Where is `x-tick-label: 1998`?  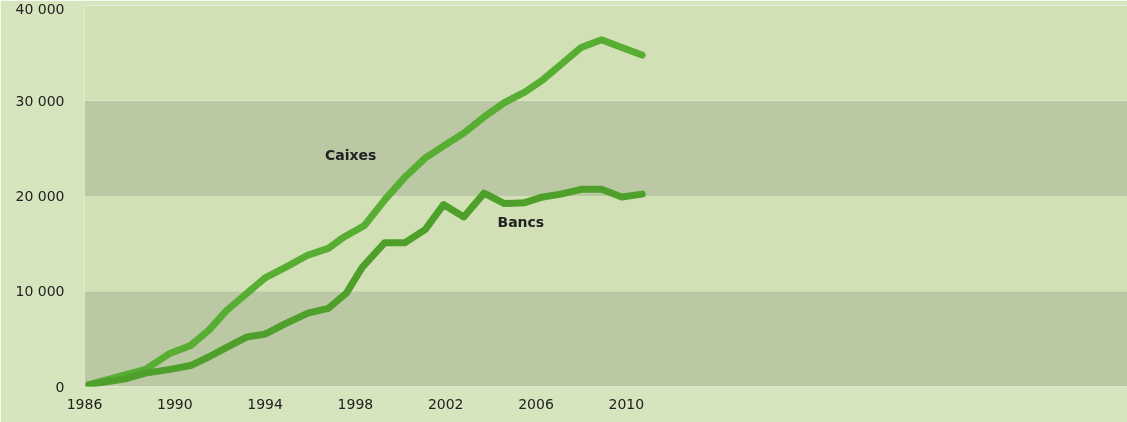 x-tick-label: 1998 is located at coordinates (355, 403).